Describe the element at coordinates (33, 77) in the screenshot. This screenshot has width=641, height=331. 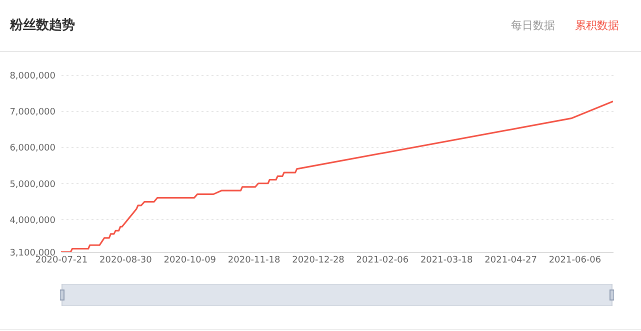
I see `y-tick-label: 8,000,000` at that location.